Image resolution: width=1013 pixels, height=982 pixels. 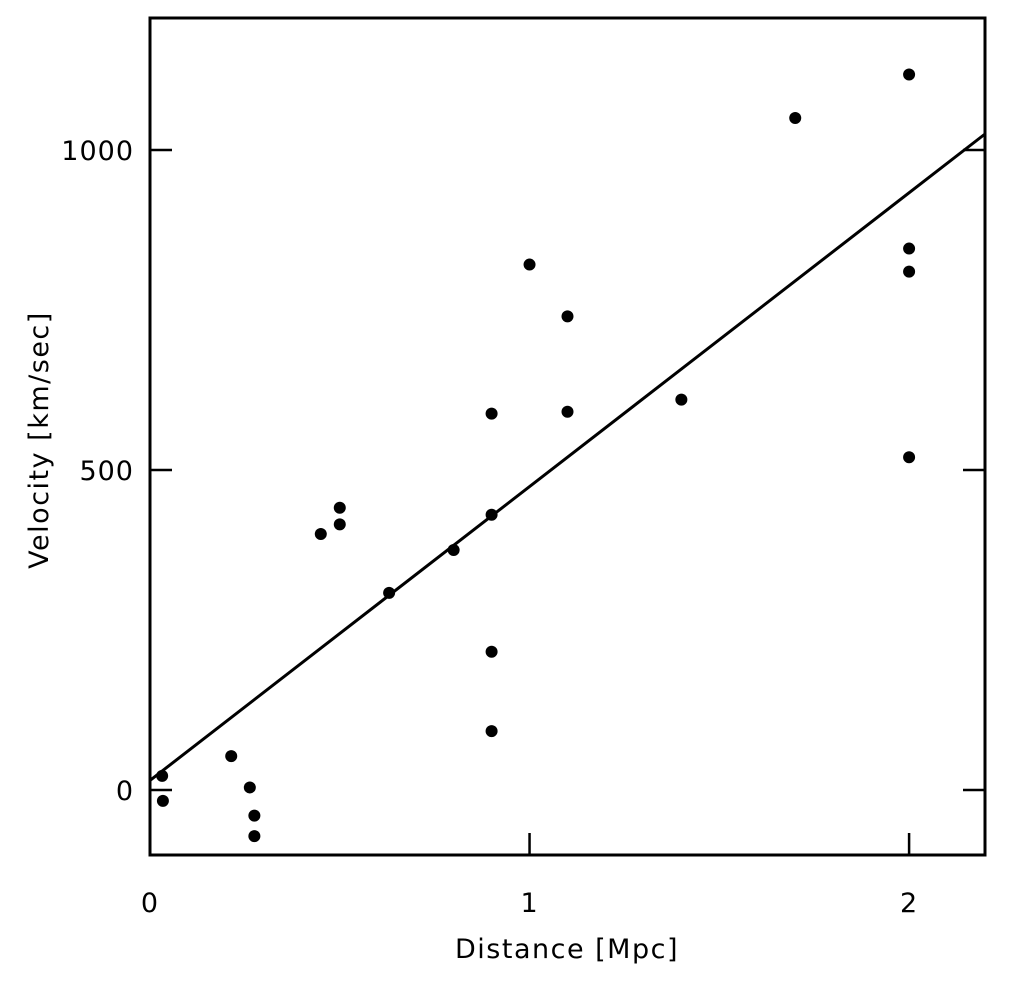 I want to click on x-tick-label: 0, so click(x=150, y=903).